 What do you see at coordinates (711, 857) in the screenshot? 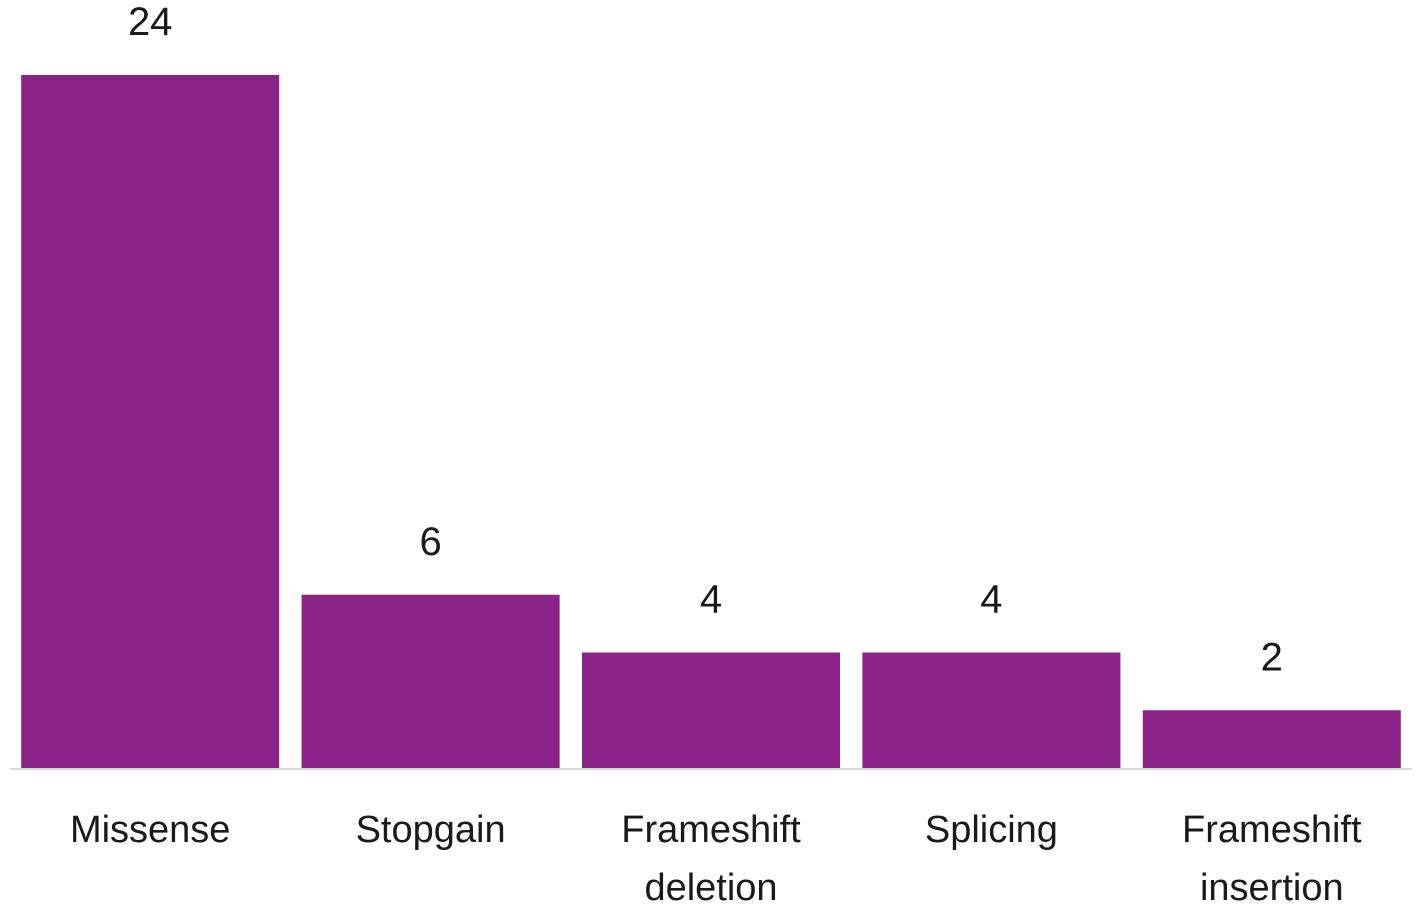
I see `category-label: Frameshift deletion` at bounding box center [711, 857].